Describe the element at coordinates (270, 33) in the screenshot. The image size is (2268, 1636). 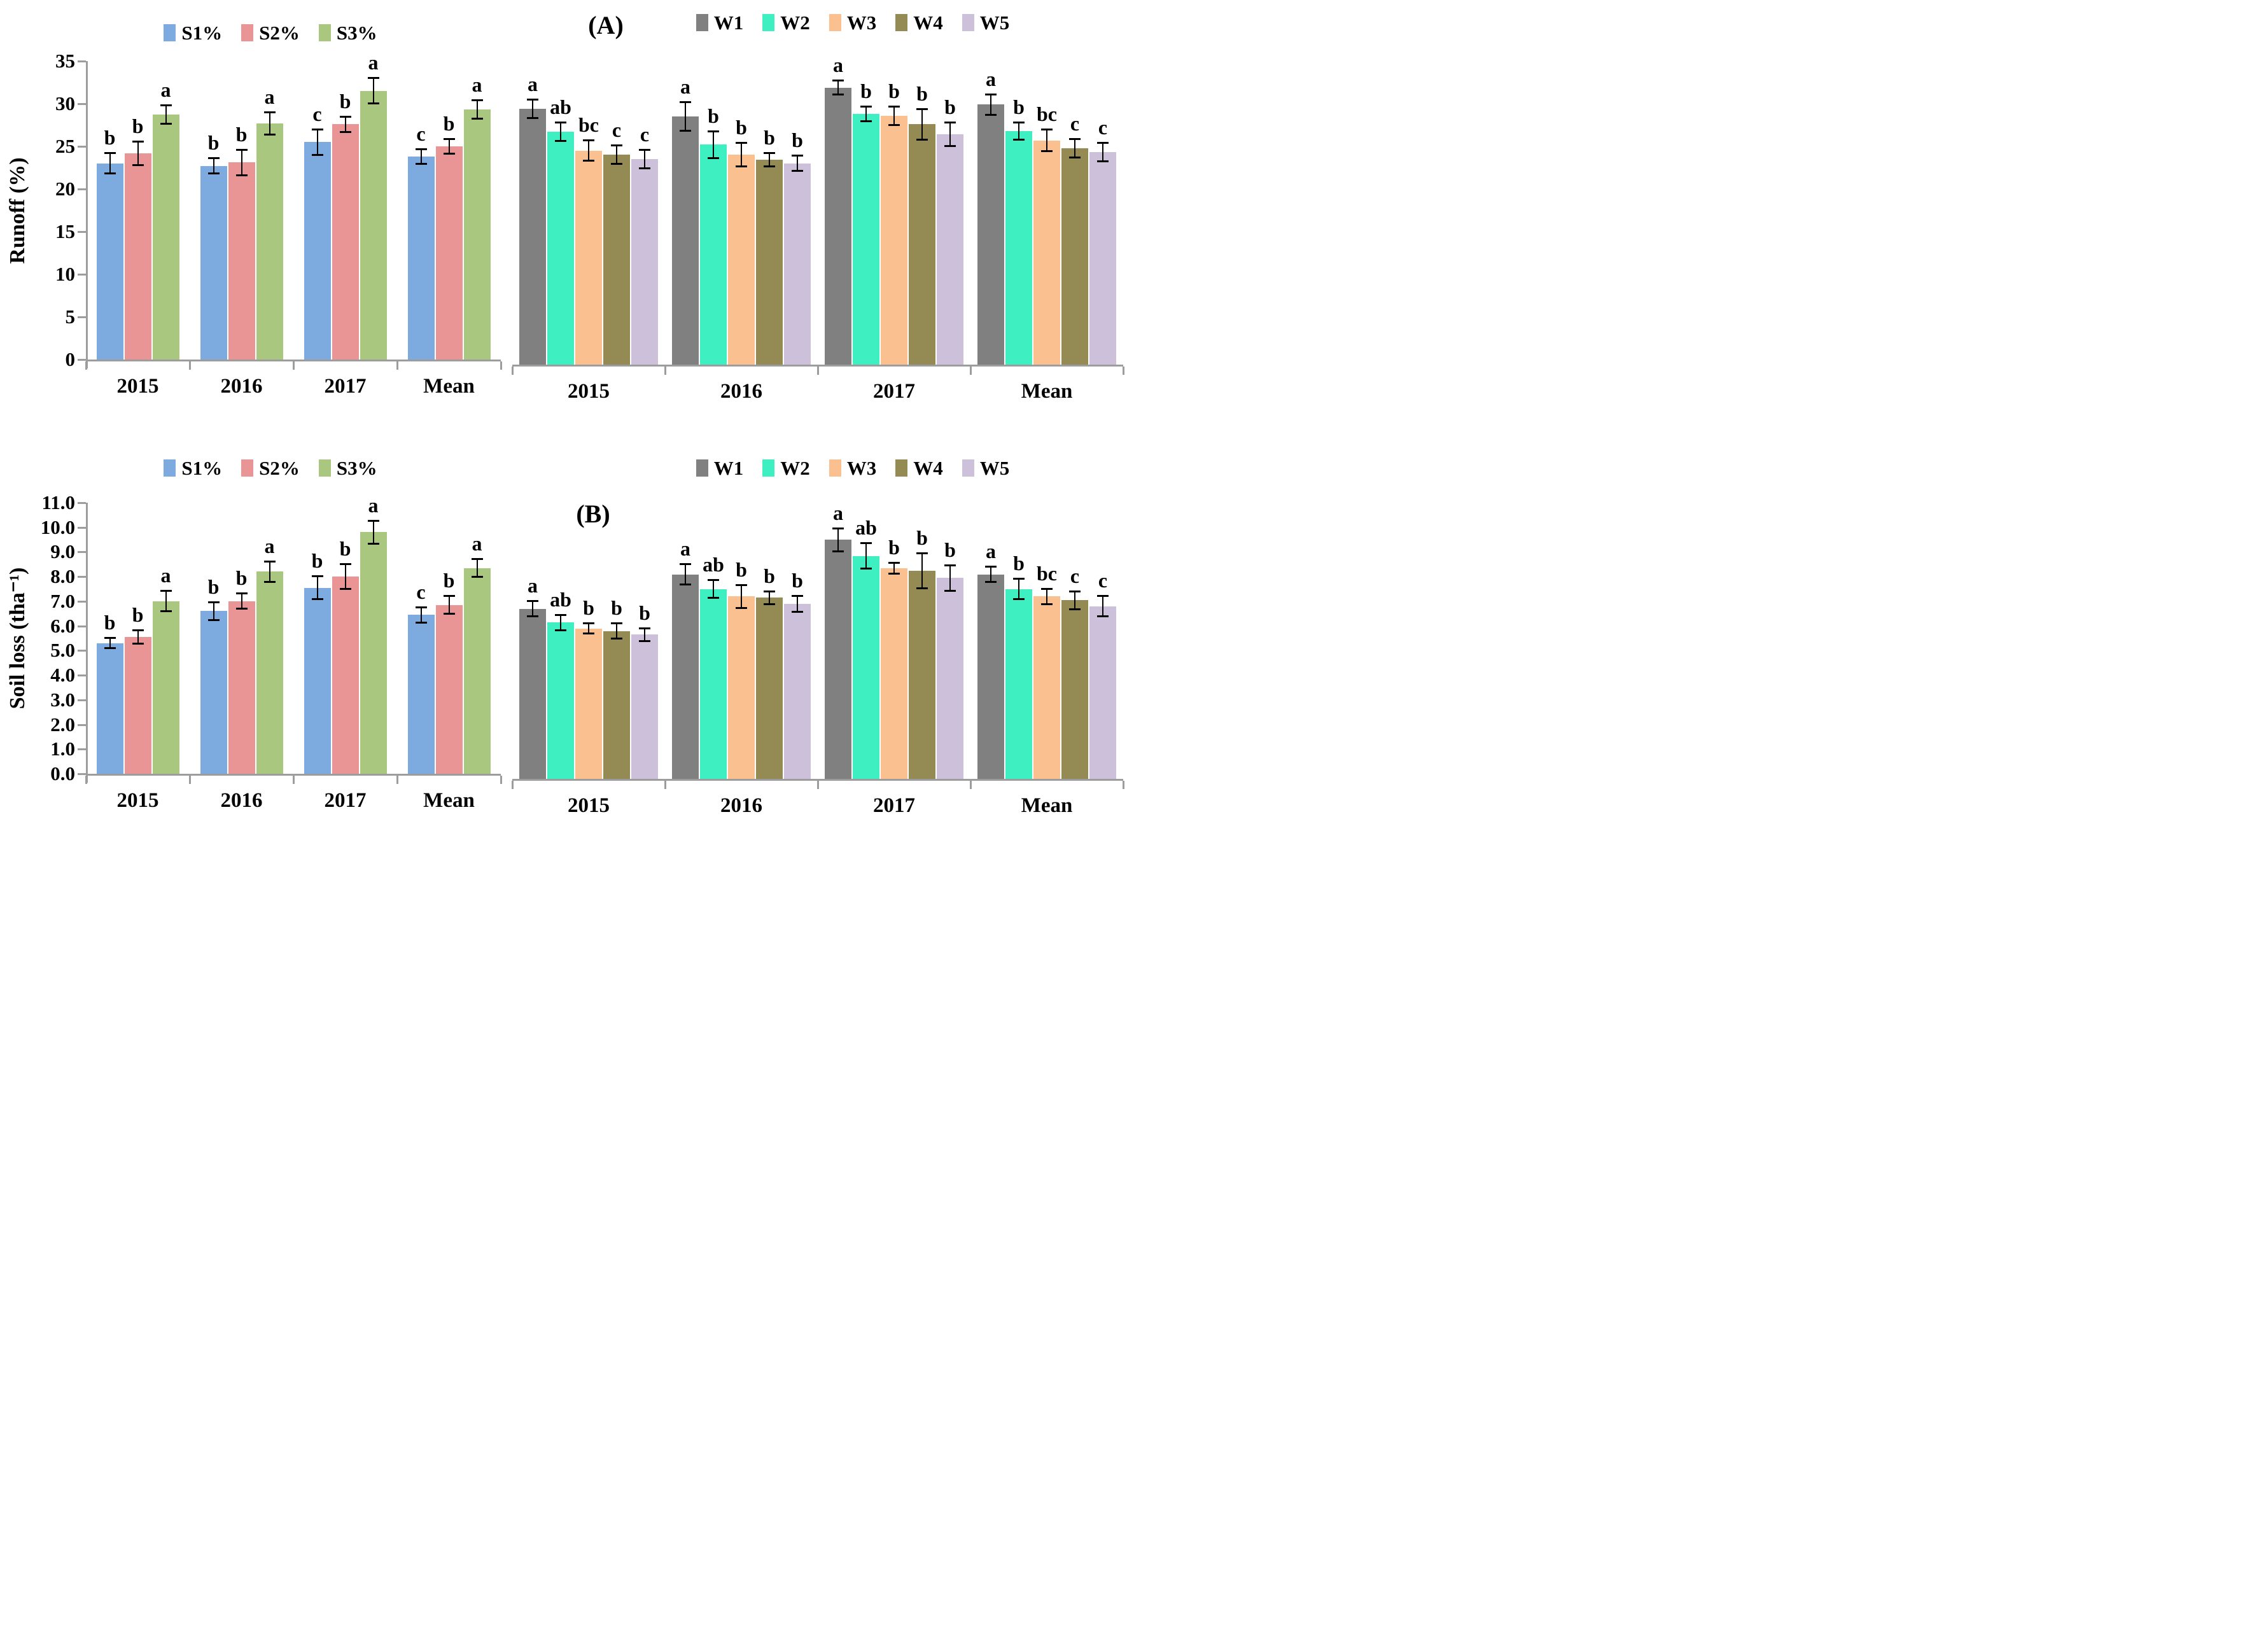
I see `panel-a-left-legend: S1% S2% S3%` at that location.